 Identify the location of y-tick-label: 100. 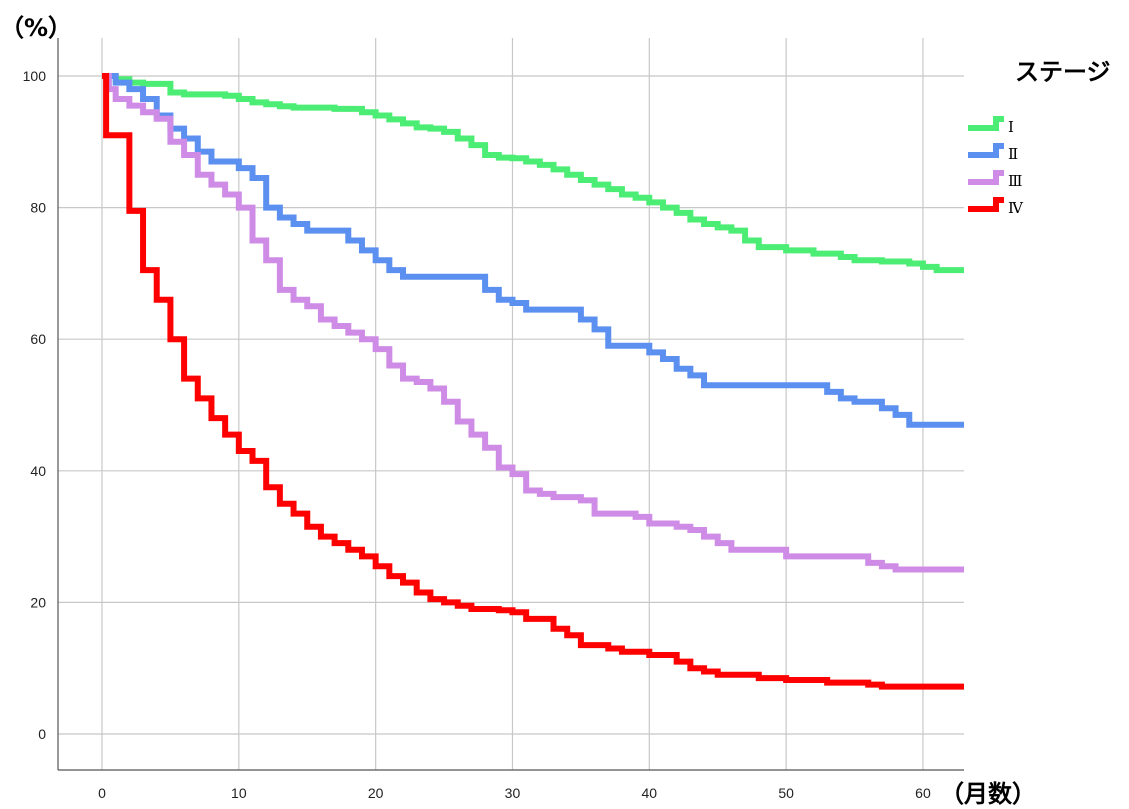
(35, 76).